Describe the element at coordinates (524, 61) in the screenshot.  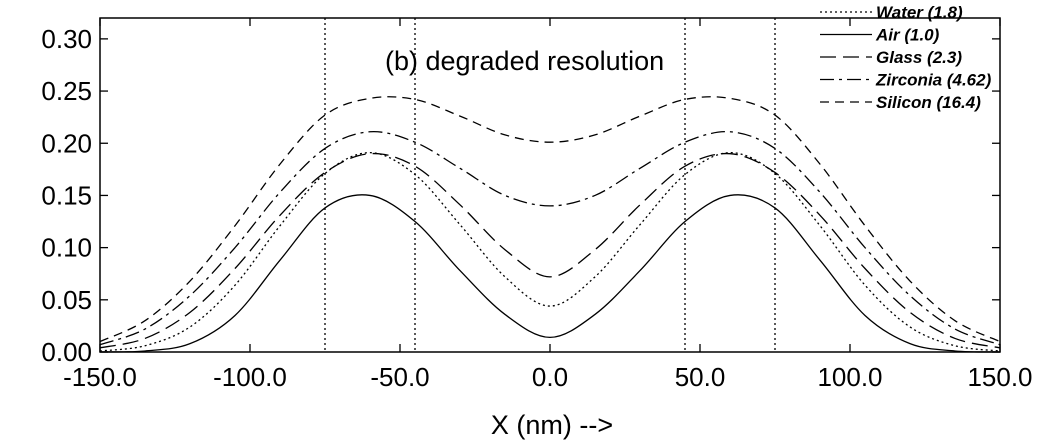
I see `chart-annotation: (b) degraded resolution` at that location.